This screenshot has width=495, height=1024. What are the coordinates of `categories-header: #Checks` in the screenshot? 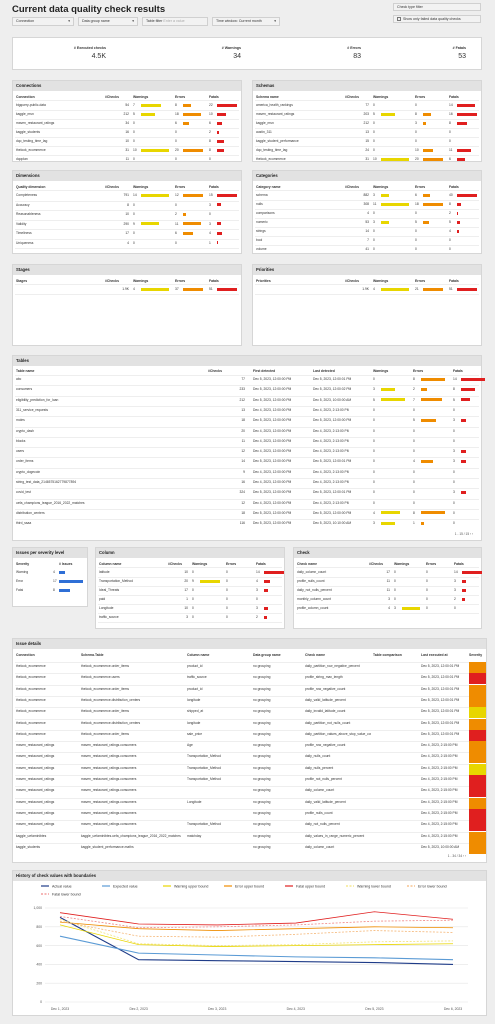 It's located at (352, 187).